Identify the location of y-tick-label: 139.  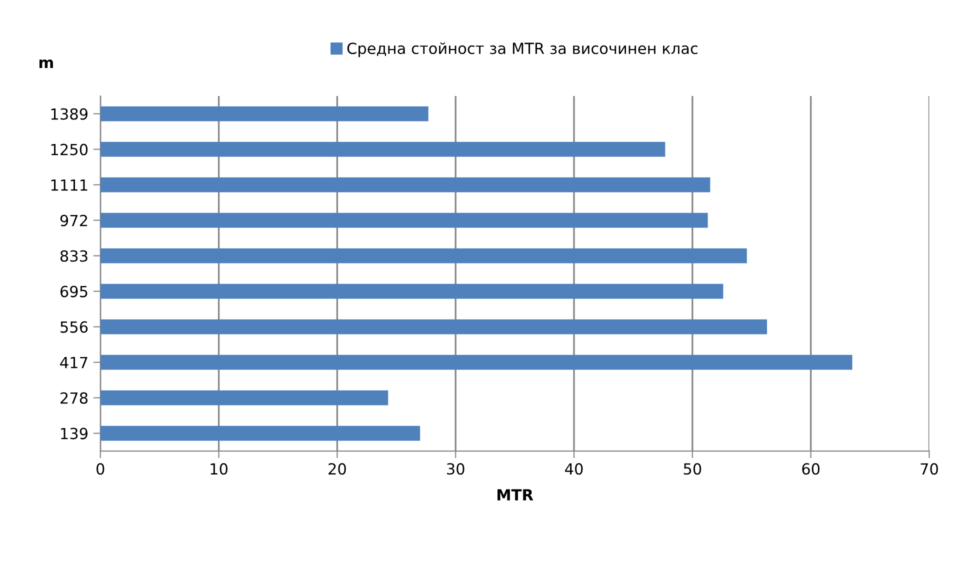
(74, 434).